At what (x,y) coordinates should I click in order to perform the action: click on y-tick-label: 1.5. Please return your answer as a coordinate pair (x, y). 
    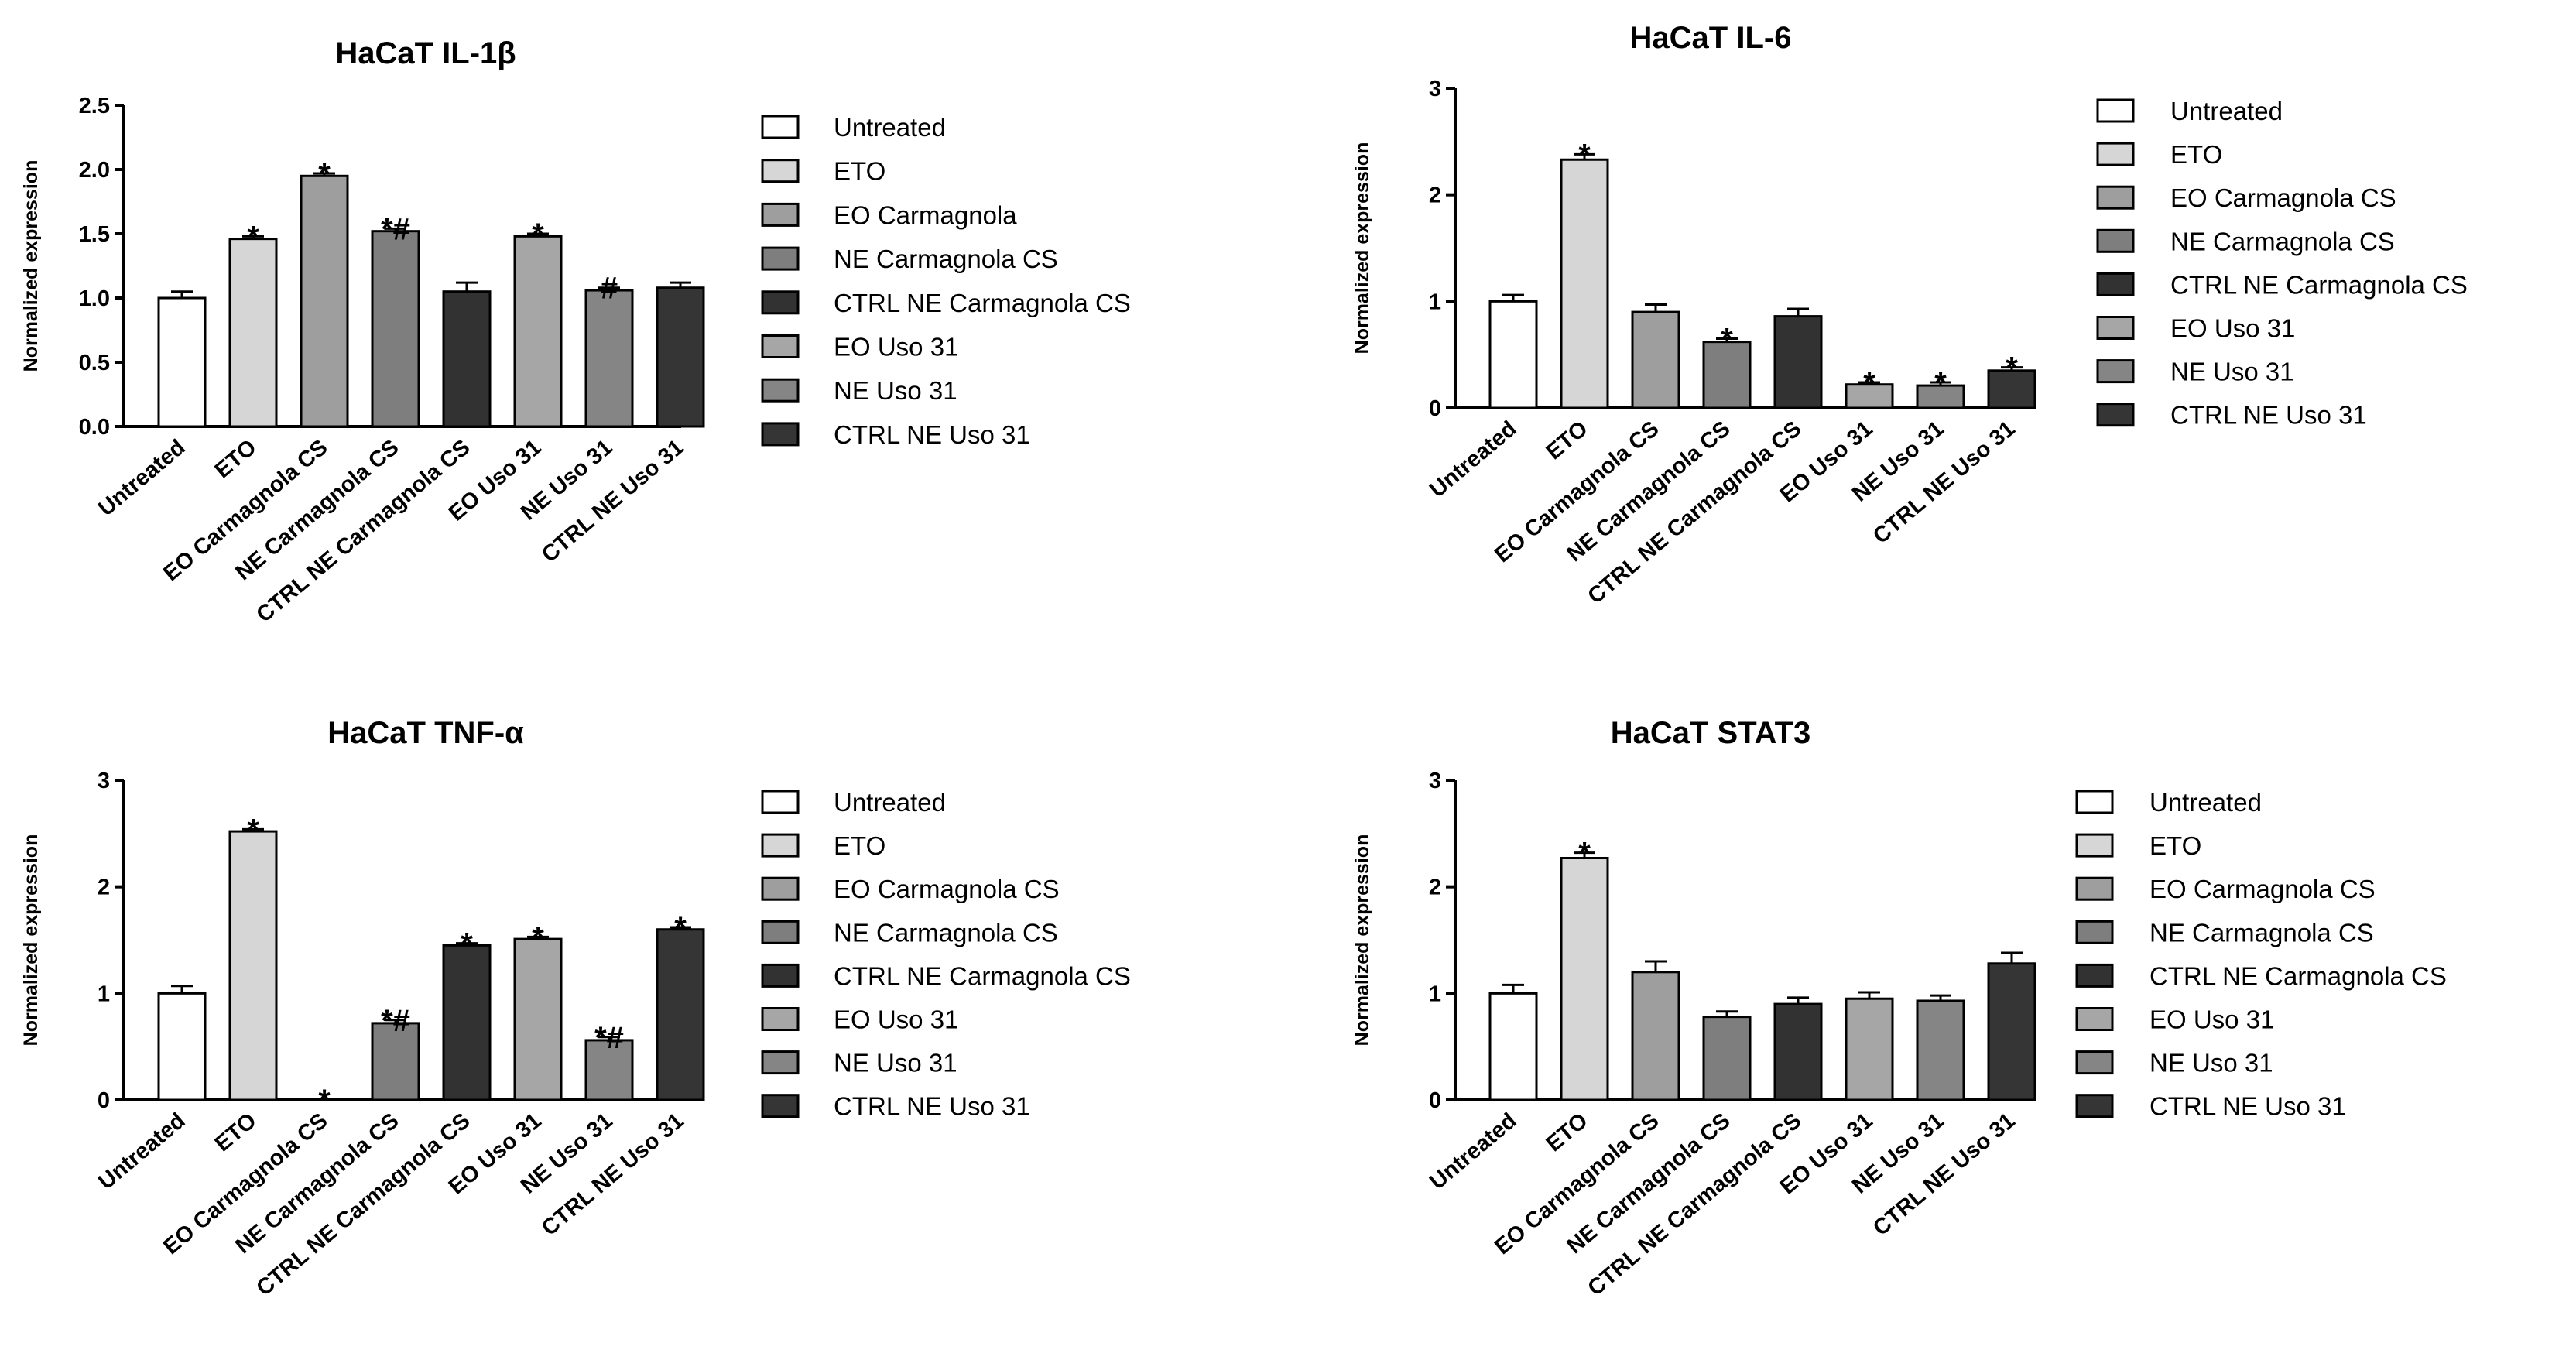
    Looking at the image, I should click on (94, 234).